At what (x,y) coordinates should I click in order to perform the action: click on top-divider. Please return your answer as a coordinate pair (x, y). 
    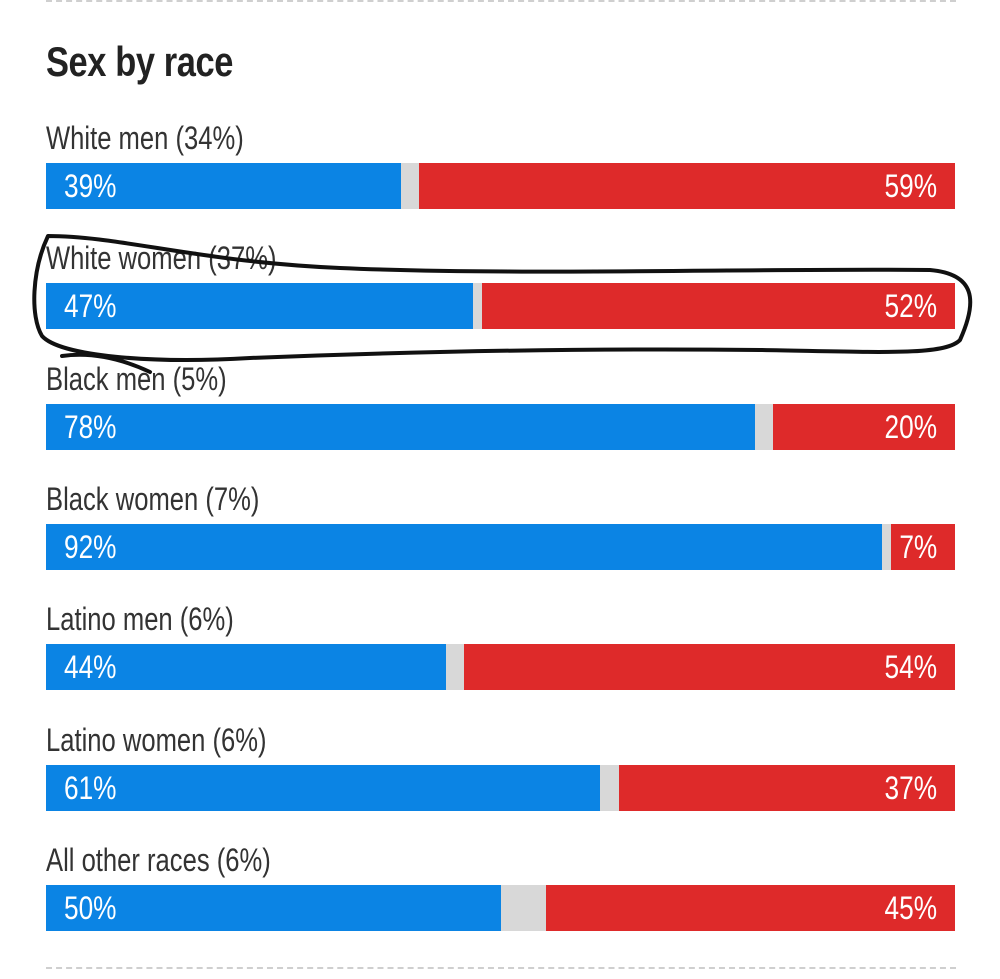
    Looking at the image, I should click on (501, 1).